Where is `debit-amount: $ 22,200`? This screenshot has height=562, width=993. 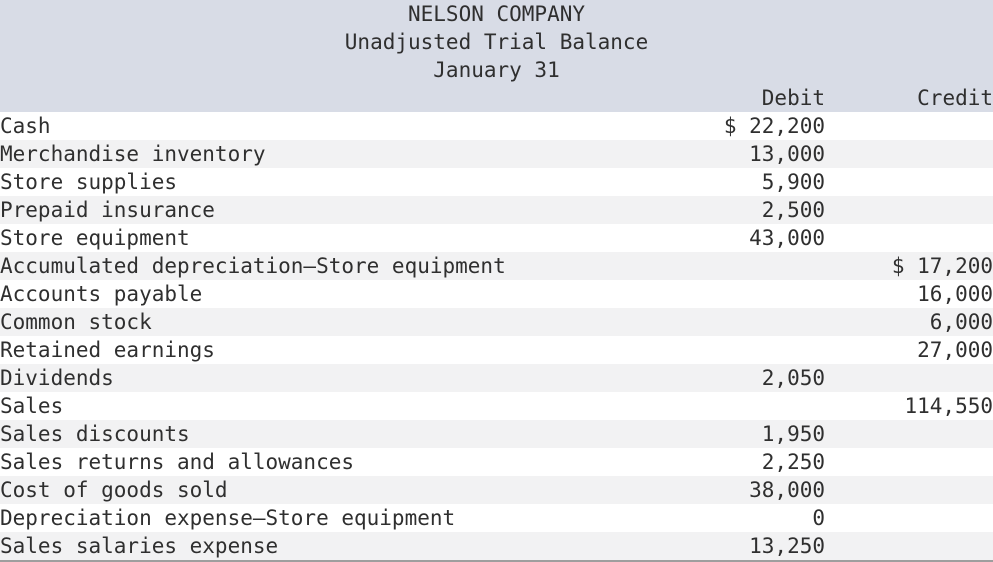
debit-amount: $ 22,200 is located at coordinates (774, 126).